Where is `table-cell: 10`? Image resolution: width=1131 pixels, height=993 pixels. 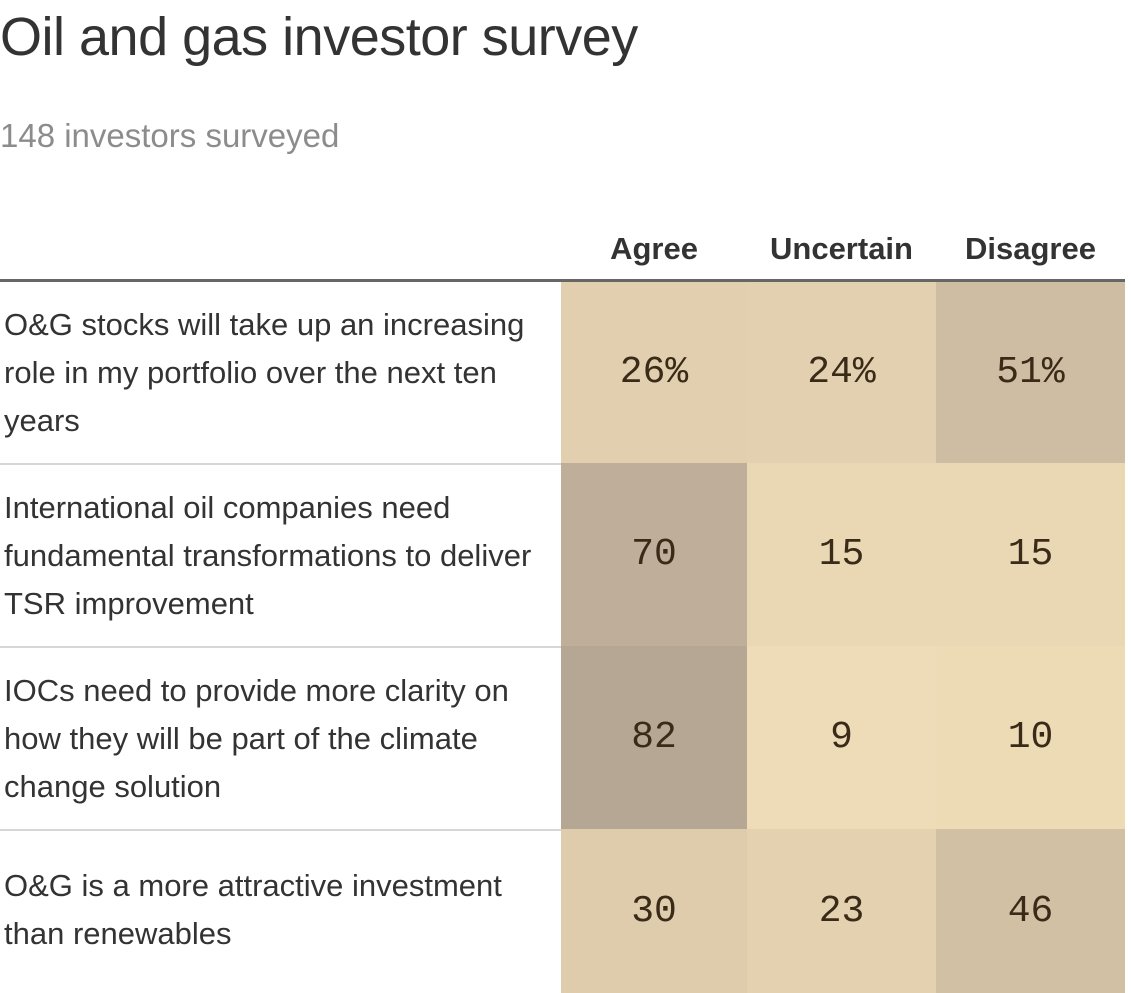 table-cell: 10 is located at coordinates (1030, 737).